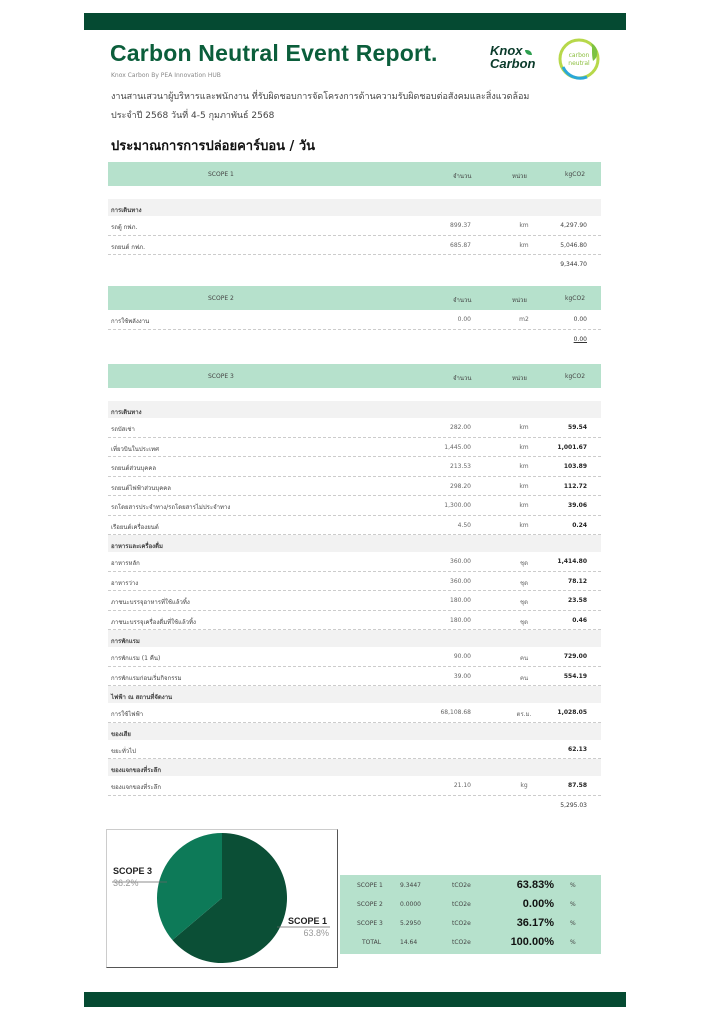 This screenshot has width=724, height=1024. Describe the element at coordinates (141, 488) in the screenshot. I see `item-name: รถยนต์ไฟฟ้าส่วนบุคคล` at that location.